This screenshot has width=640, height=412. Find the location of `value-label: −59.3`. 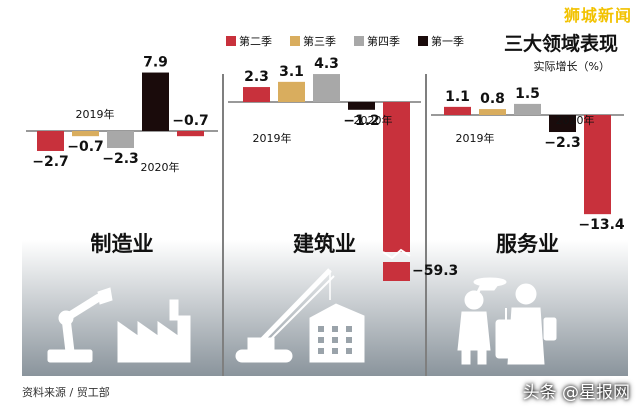

value-label: −59.3 is located at coordinates (435, 271).